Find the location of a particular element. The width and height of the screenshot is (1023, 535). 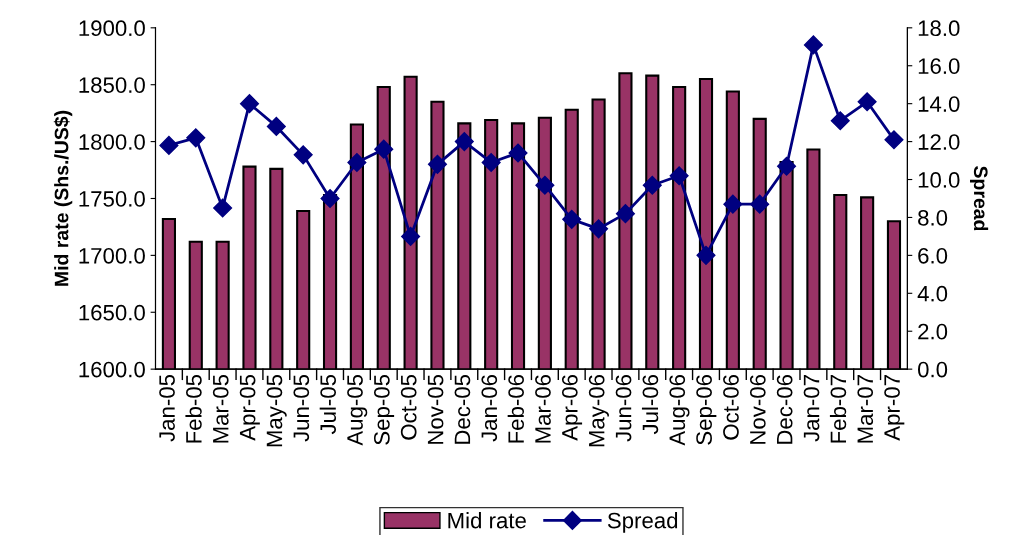

x-tick-label: Aug-06 is located at coordinates (679, 410).